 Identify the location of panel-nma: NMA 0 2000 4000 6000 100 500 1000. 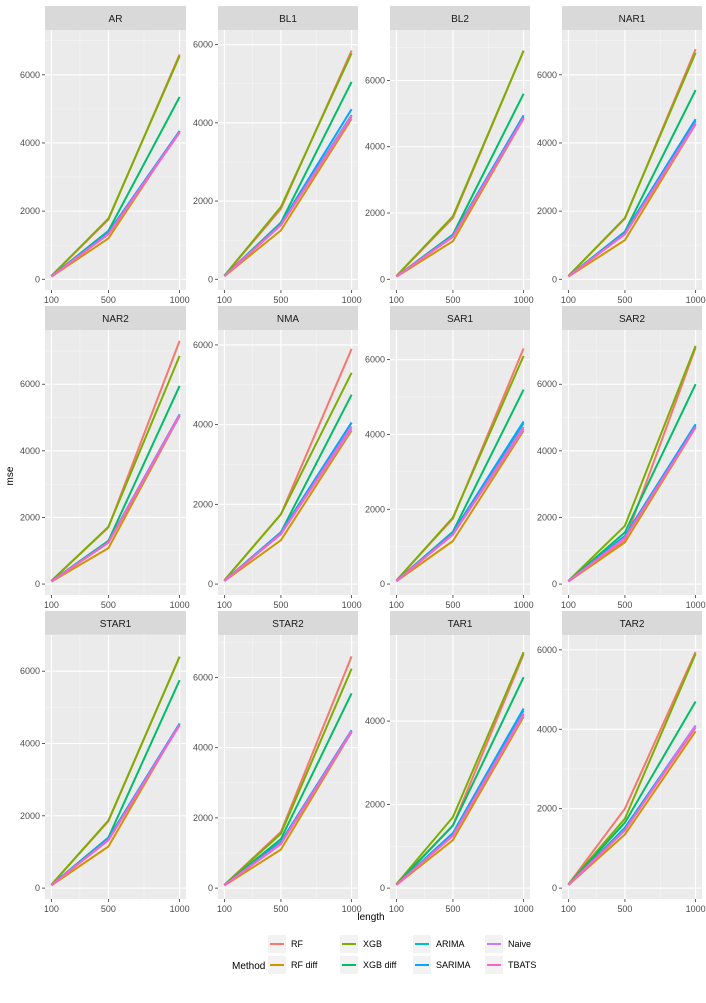
(277, 458).